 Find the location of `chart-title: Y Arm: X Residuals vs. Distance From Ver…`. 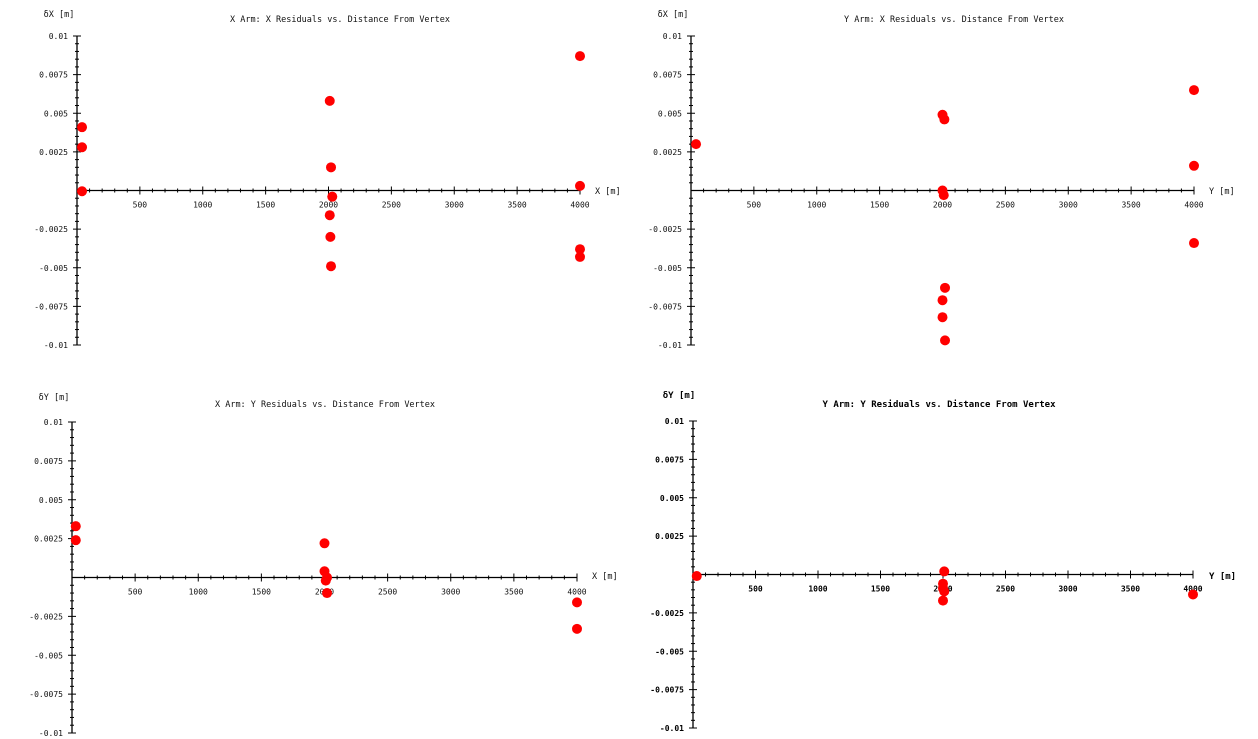

chart-title: Y Arm: X Residuals vs. Distance From Ver… is located at coordinates (954, 20).